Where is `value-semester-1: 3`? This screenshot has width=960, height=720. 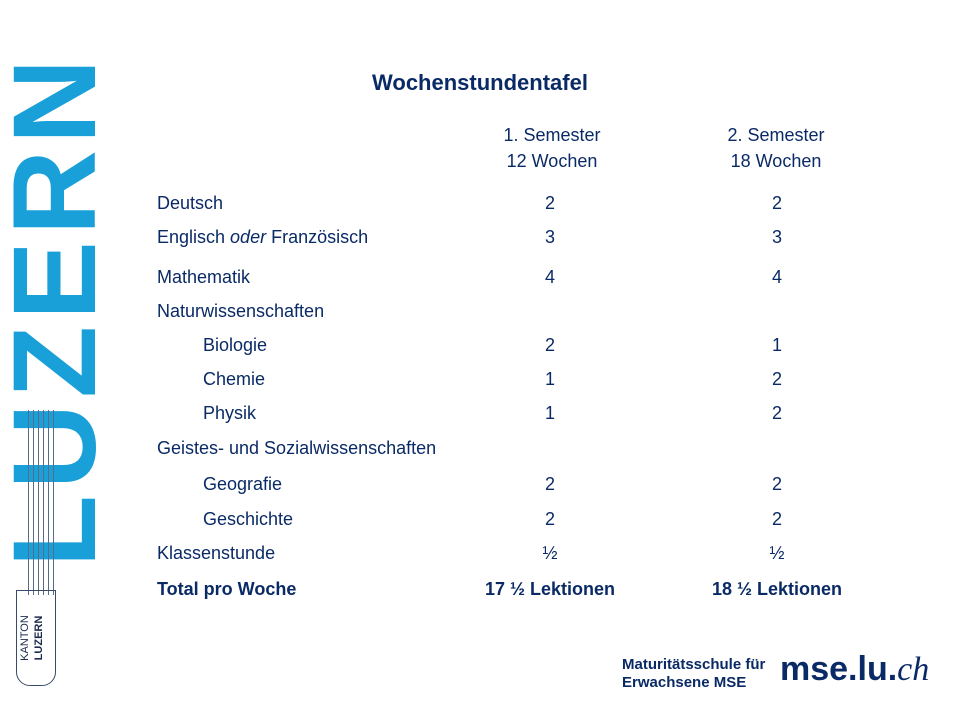
value-semester-1: 3 is located at coordinates (549, 237).